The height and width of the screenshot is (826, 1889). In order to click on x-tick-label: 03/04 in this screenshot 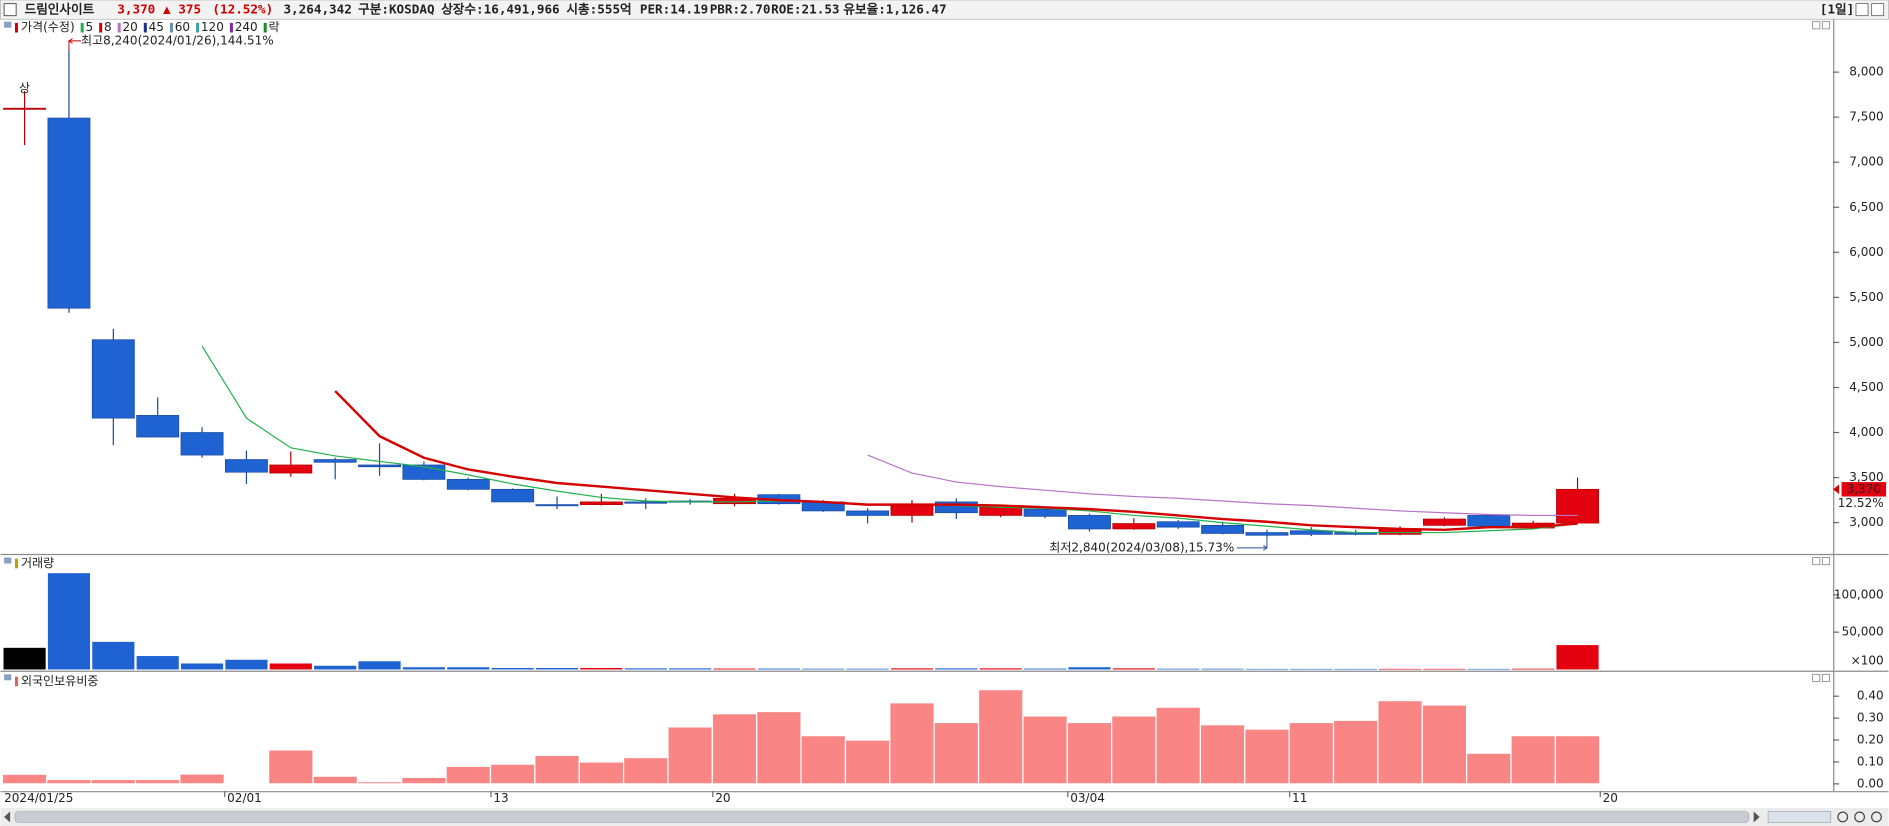, I will do `click(1087, 798)`.